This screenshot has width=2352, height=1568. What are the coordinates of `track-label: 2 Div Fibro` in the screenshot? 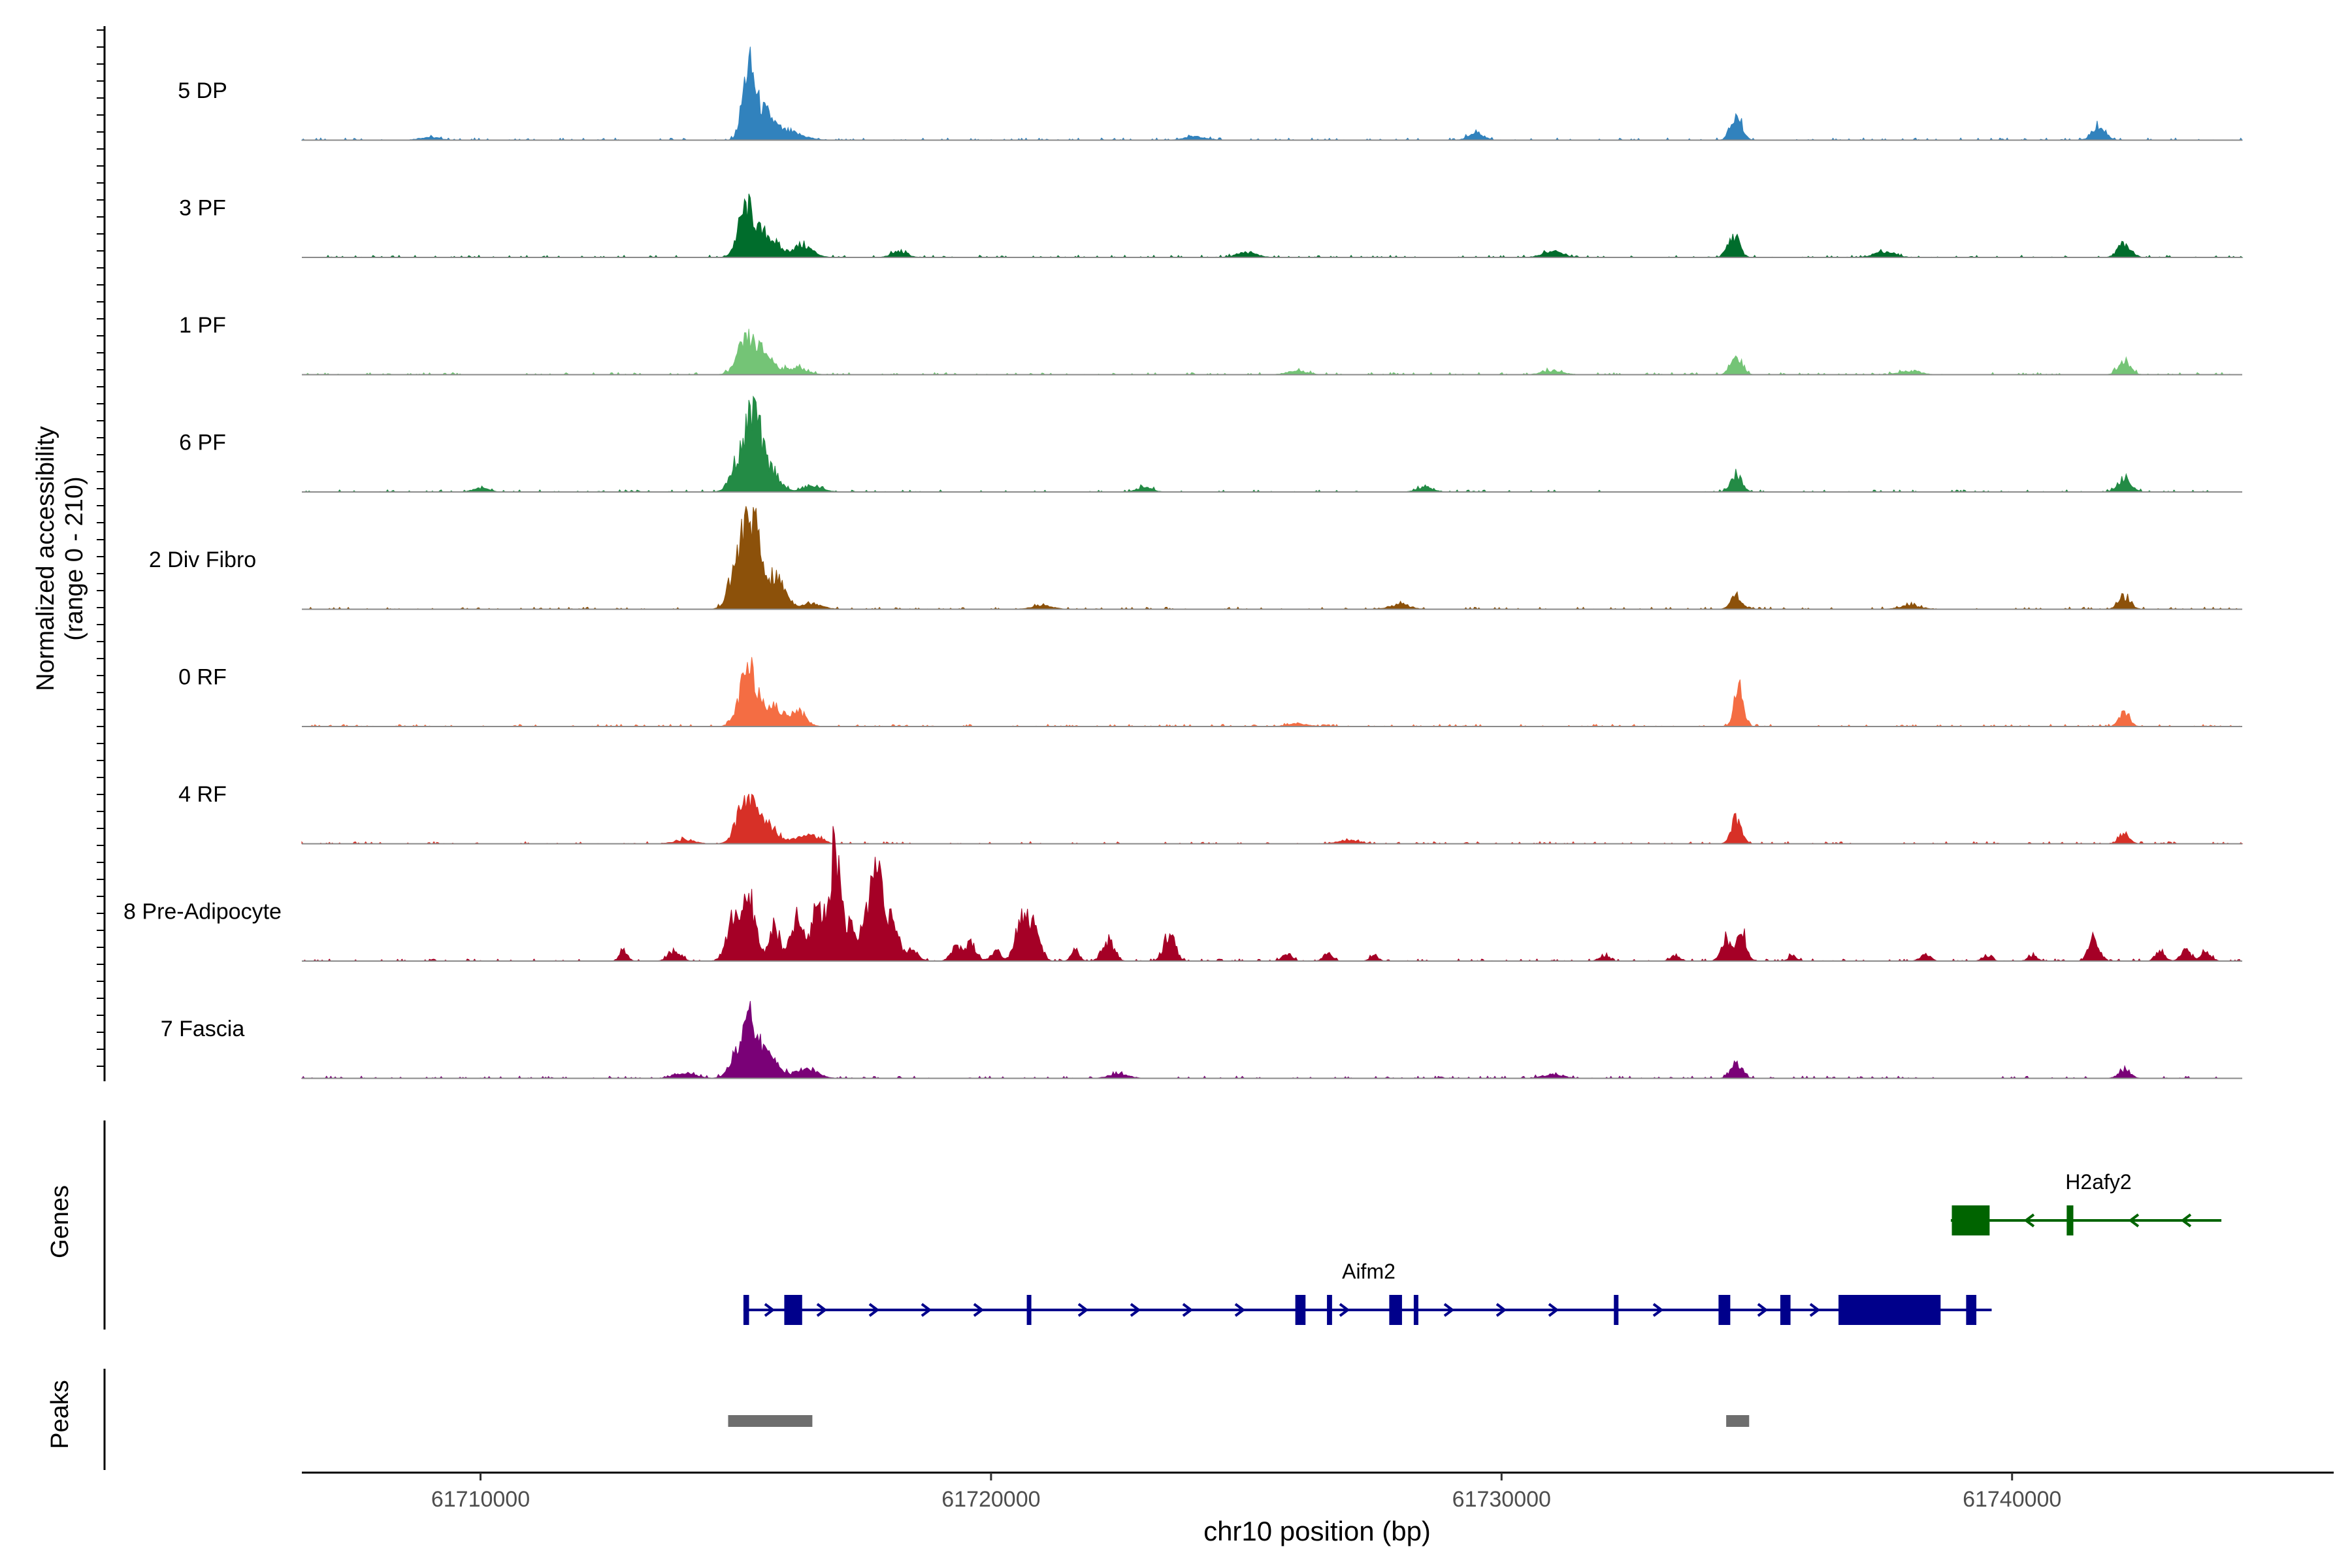 It's located at (202, 559).